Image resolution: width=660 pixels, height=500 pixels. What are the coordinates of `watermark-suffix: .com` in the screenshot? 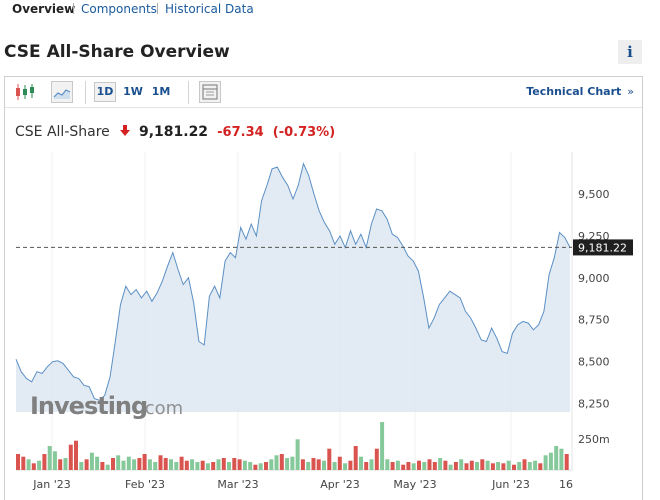 It's located at (161, 408).